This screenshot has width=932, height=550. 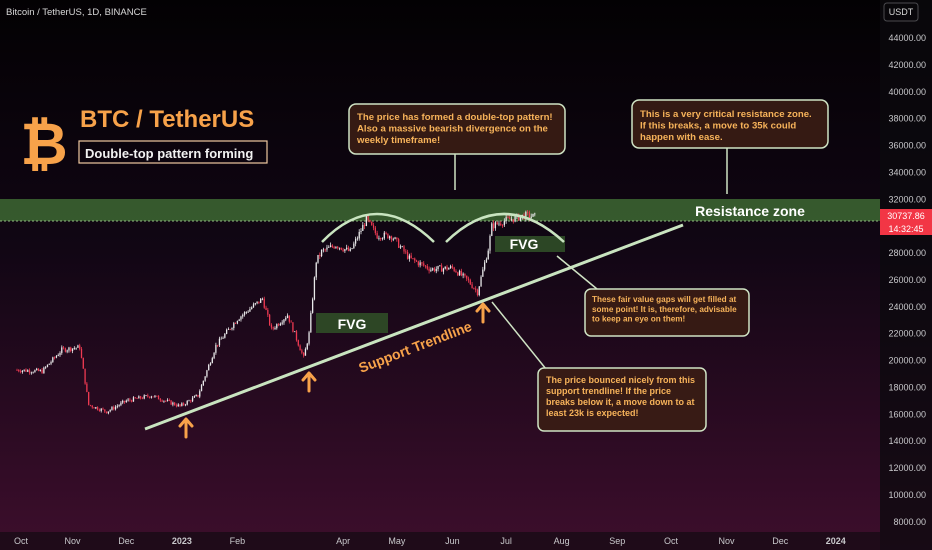 What do you see at coordinates (182, 541) in the screenshot?
I see `time-axis-label: 2023` at bounding box center [182, 541].